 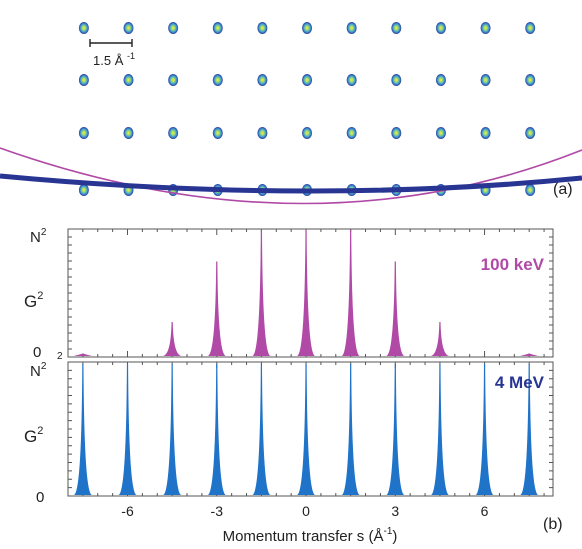 I want to click on y-axis-label-top: G2, so click(x=33, y=300).